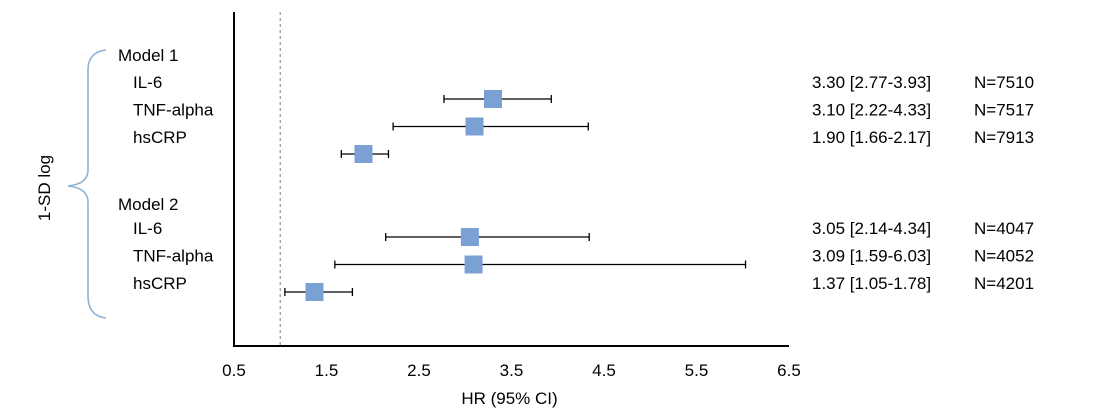  What do you see at coordinates (871, 228) in the screenshot?
I see `hr-ci-text: 3.05 [2.14-4.34]` at bounding box center [871, 228].